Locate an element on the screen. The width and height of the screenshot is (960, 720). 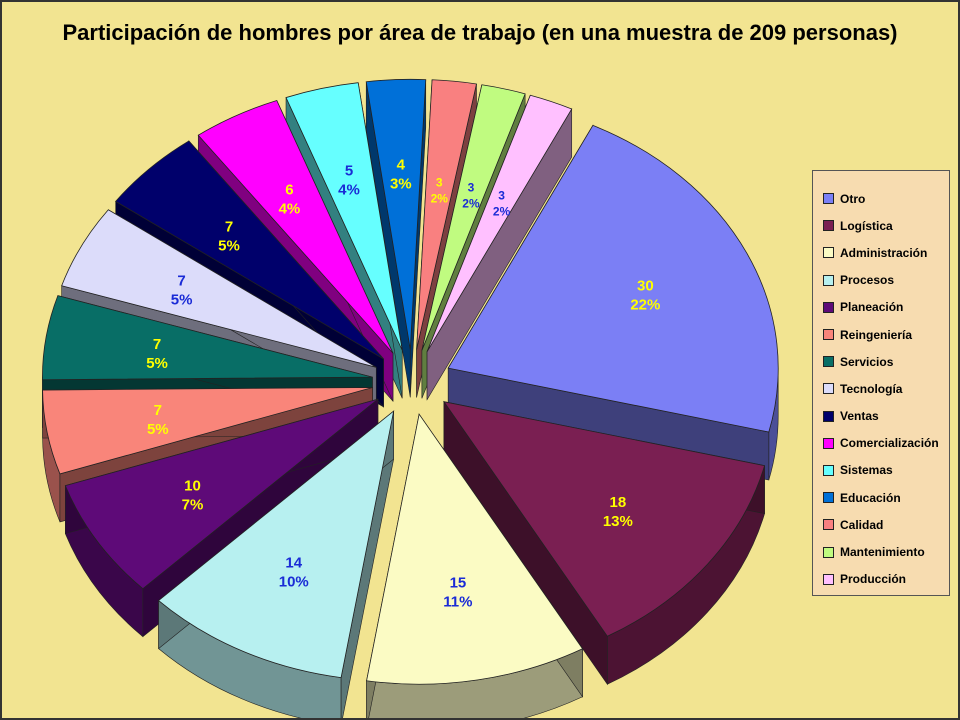
slice-produccion is located at coordinates (499, 247).